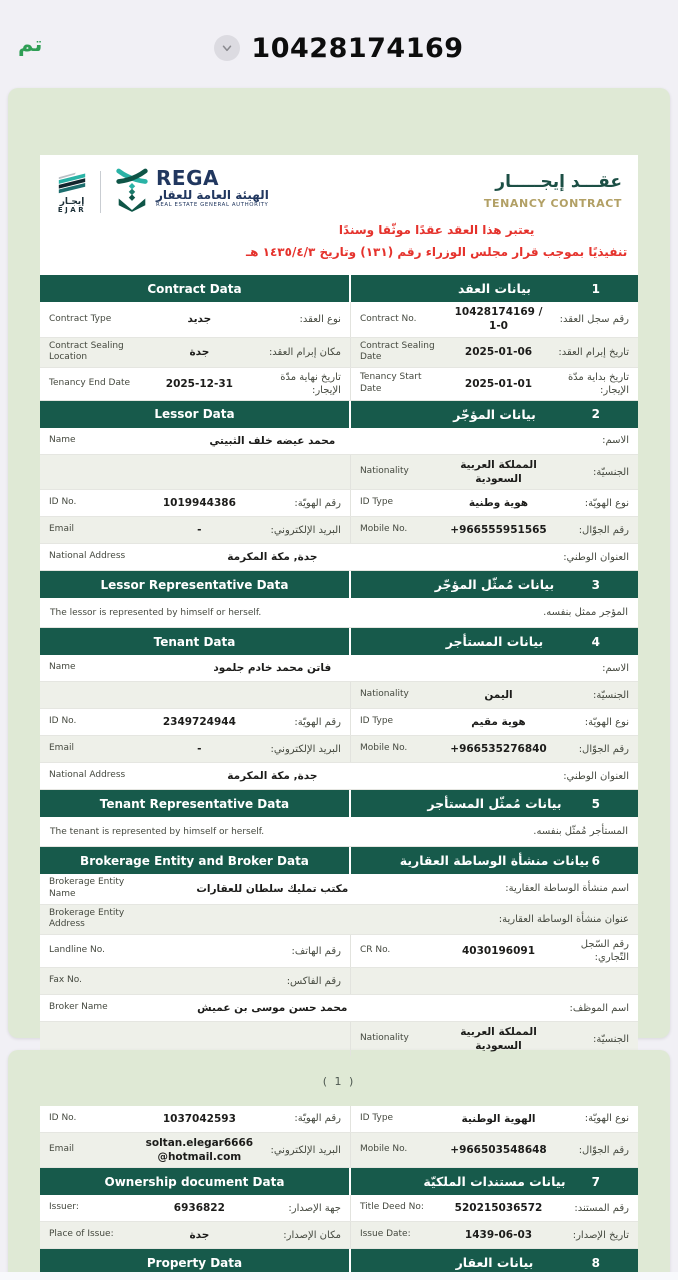 Image resolution: width=678 pixels, height=1280 pixels. Describe the element at coordinates (339, 668) in the screenshot. I see `field-cell: Name فاتن محمد خادم جلمود الاسم:` at that location.